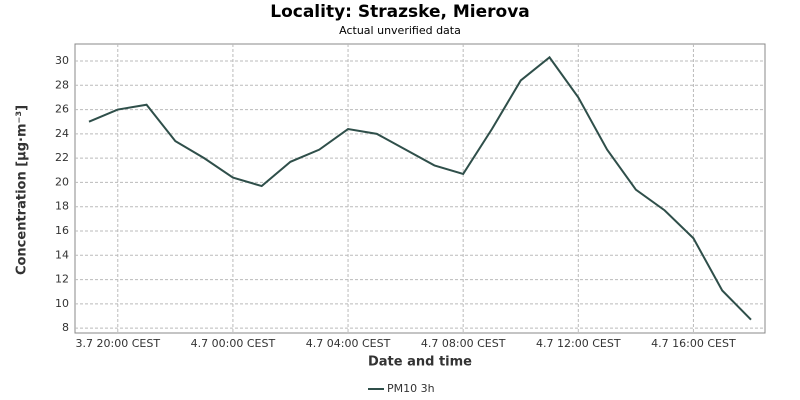  I want to click on y-tick-label: 8, so click(65, 327).